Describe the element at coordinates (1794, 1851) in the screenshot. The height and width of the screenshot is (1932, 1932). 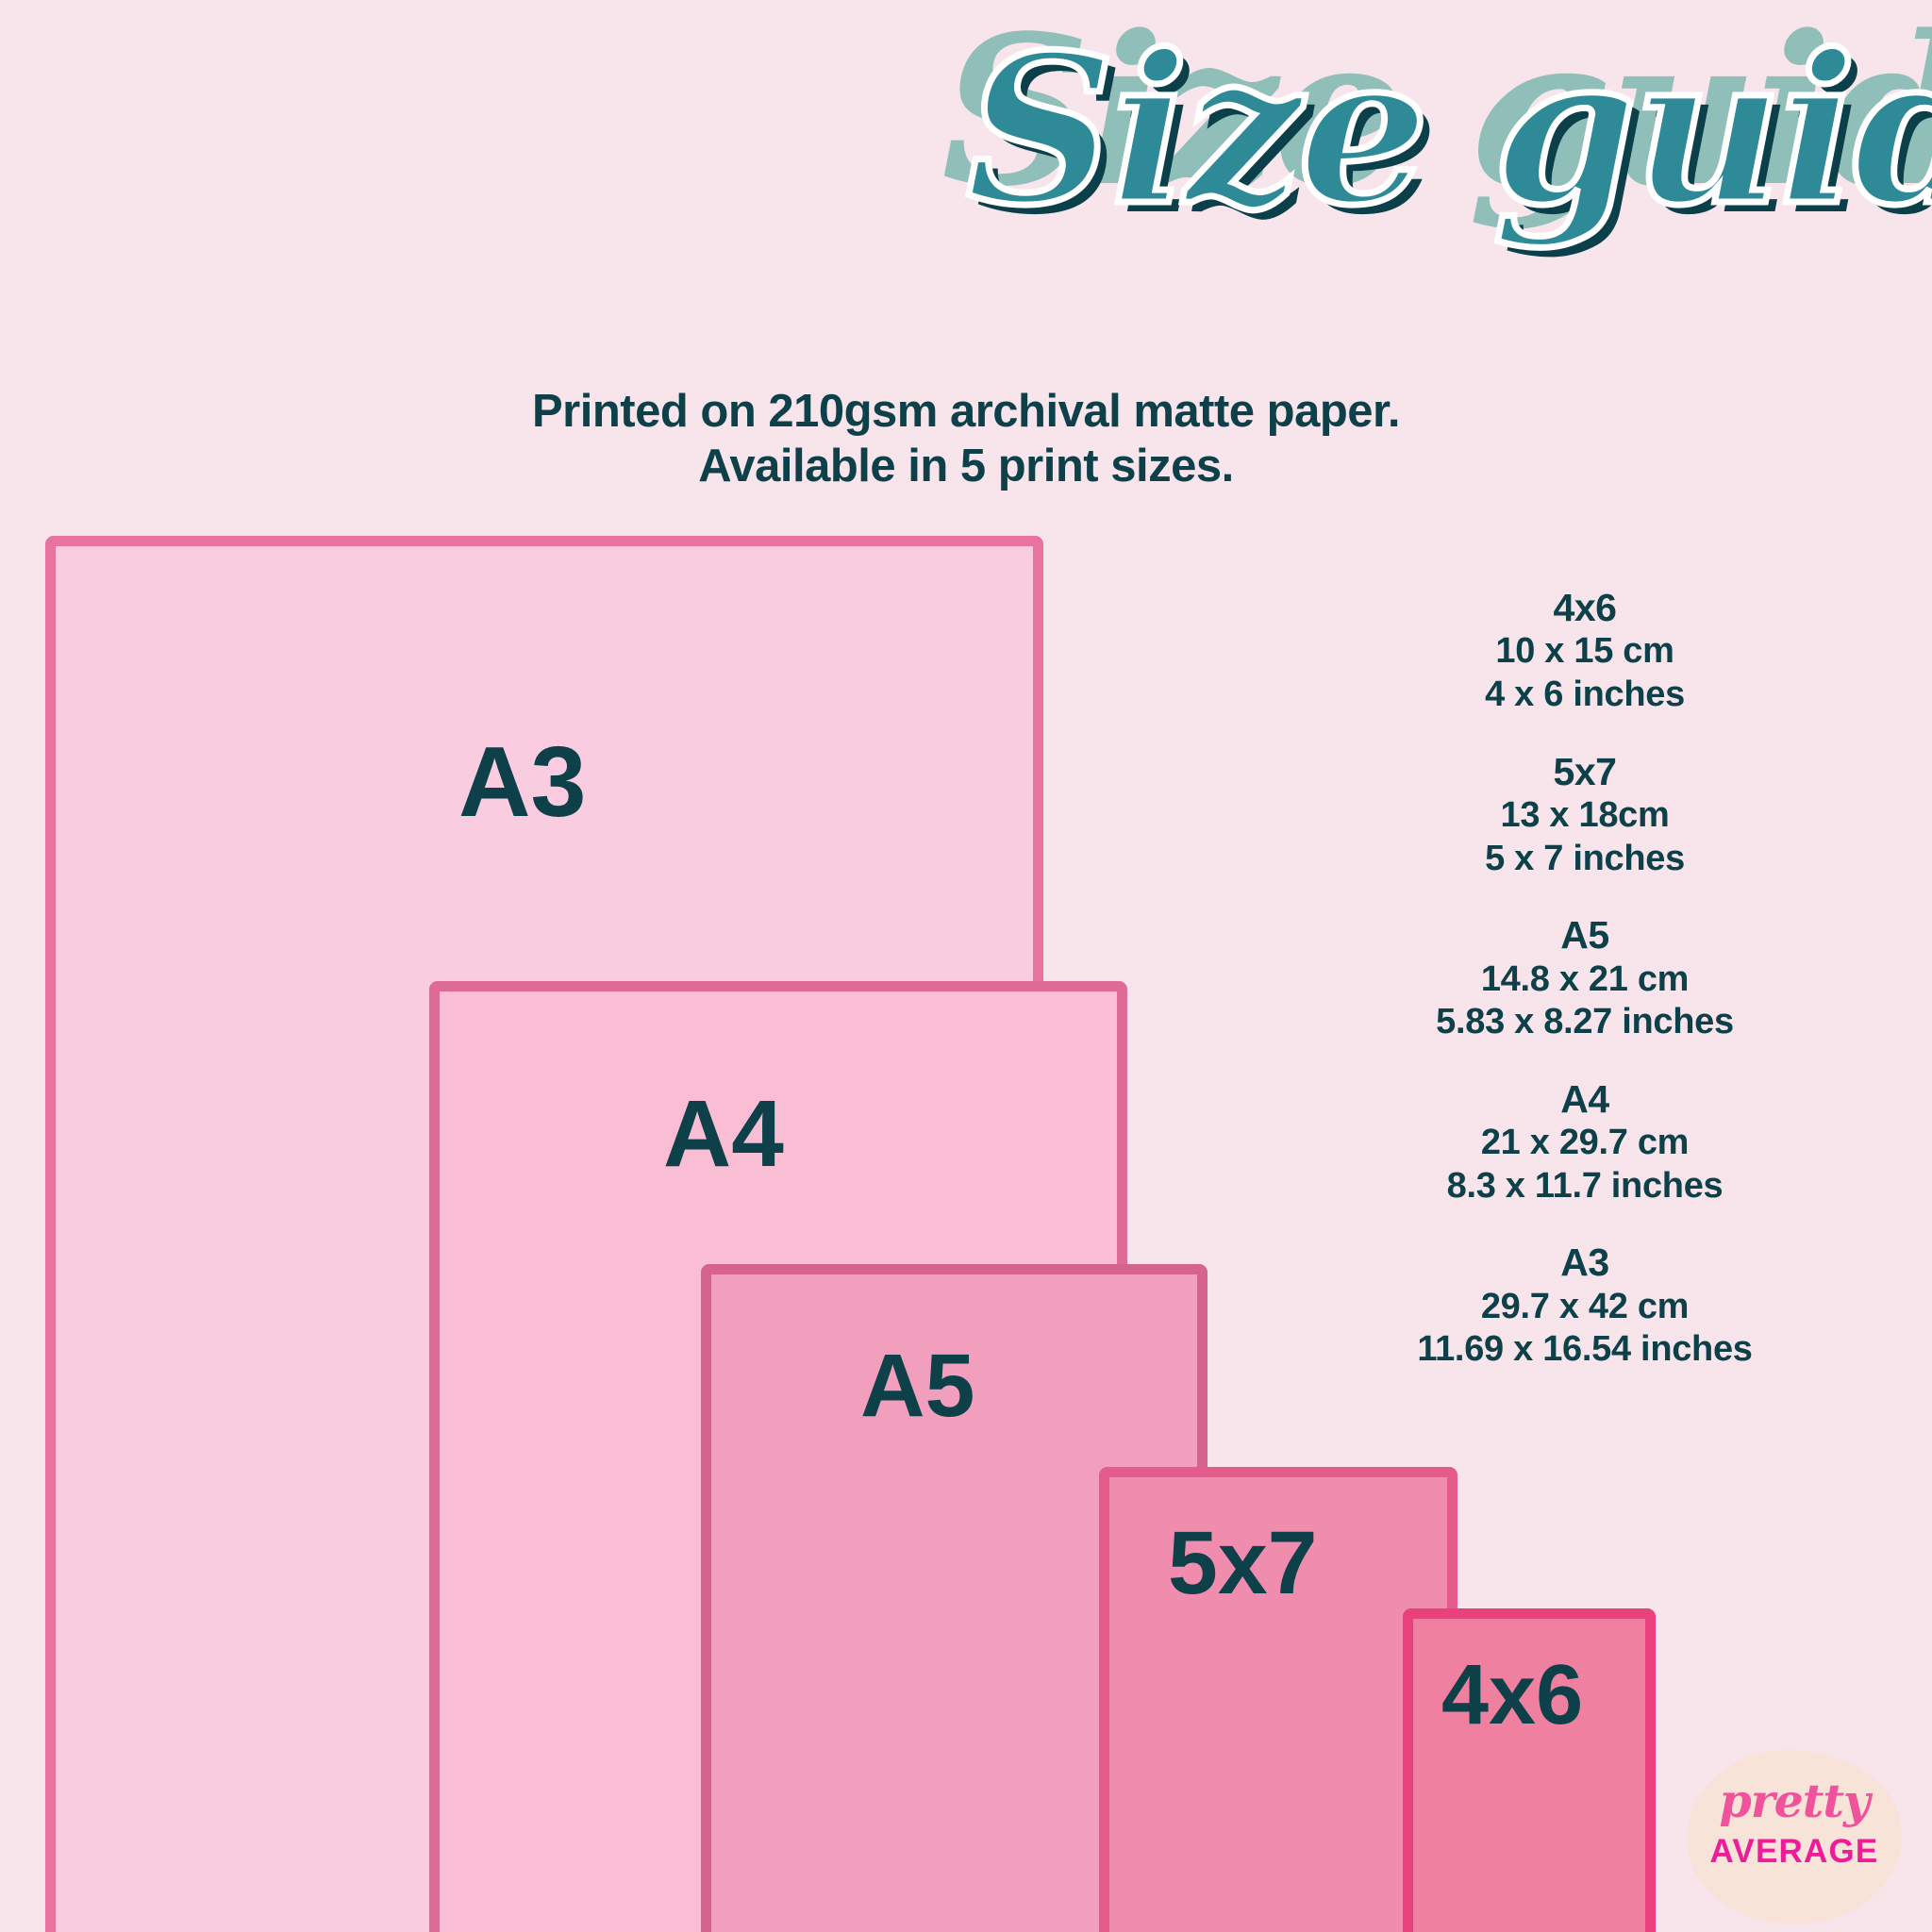
I see `logo-wordmark: AVERAGE` at that location.